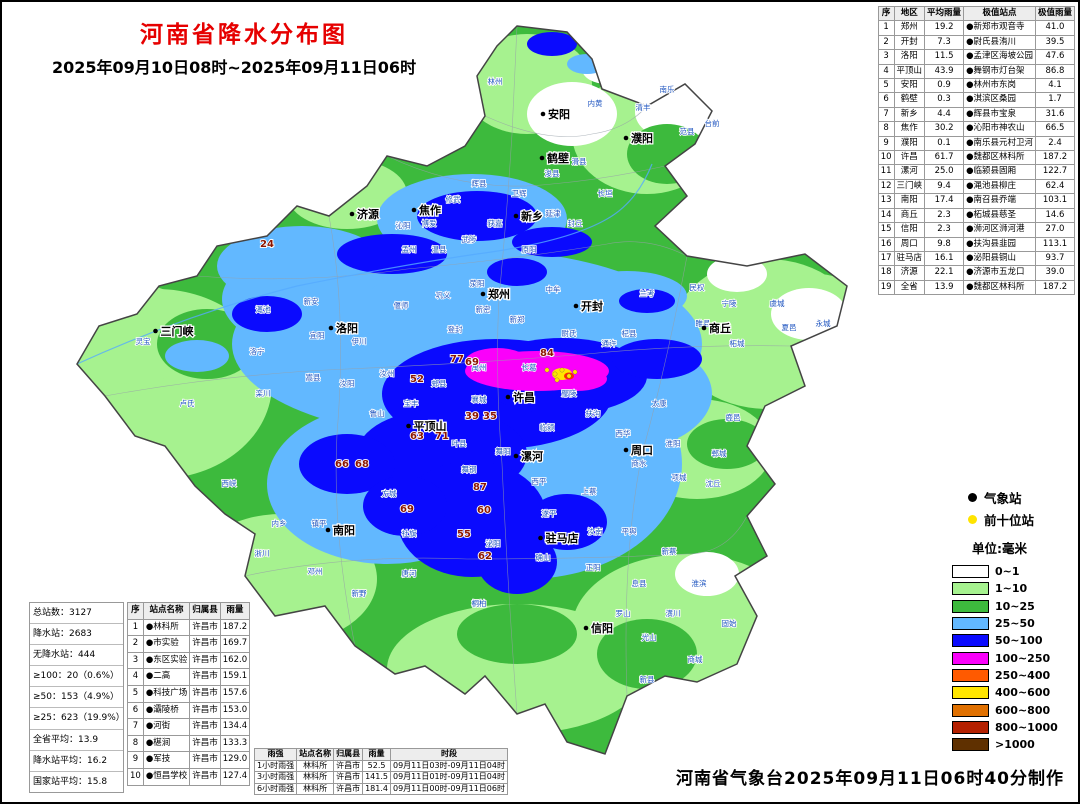 This screenshot has height=804, width=1080. What do you see at coordinates (1015, 640) in the screenshot?
I see `legend-class-row: 50~100` at bounding box center [1015, 640].